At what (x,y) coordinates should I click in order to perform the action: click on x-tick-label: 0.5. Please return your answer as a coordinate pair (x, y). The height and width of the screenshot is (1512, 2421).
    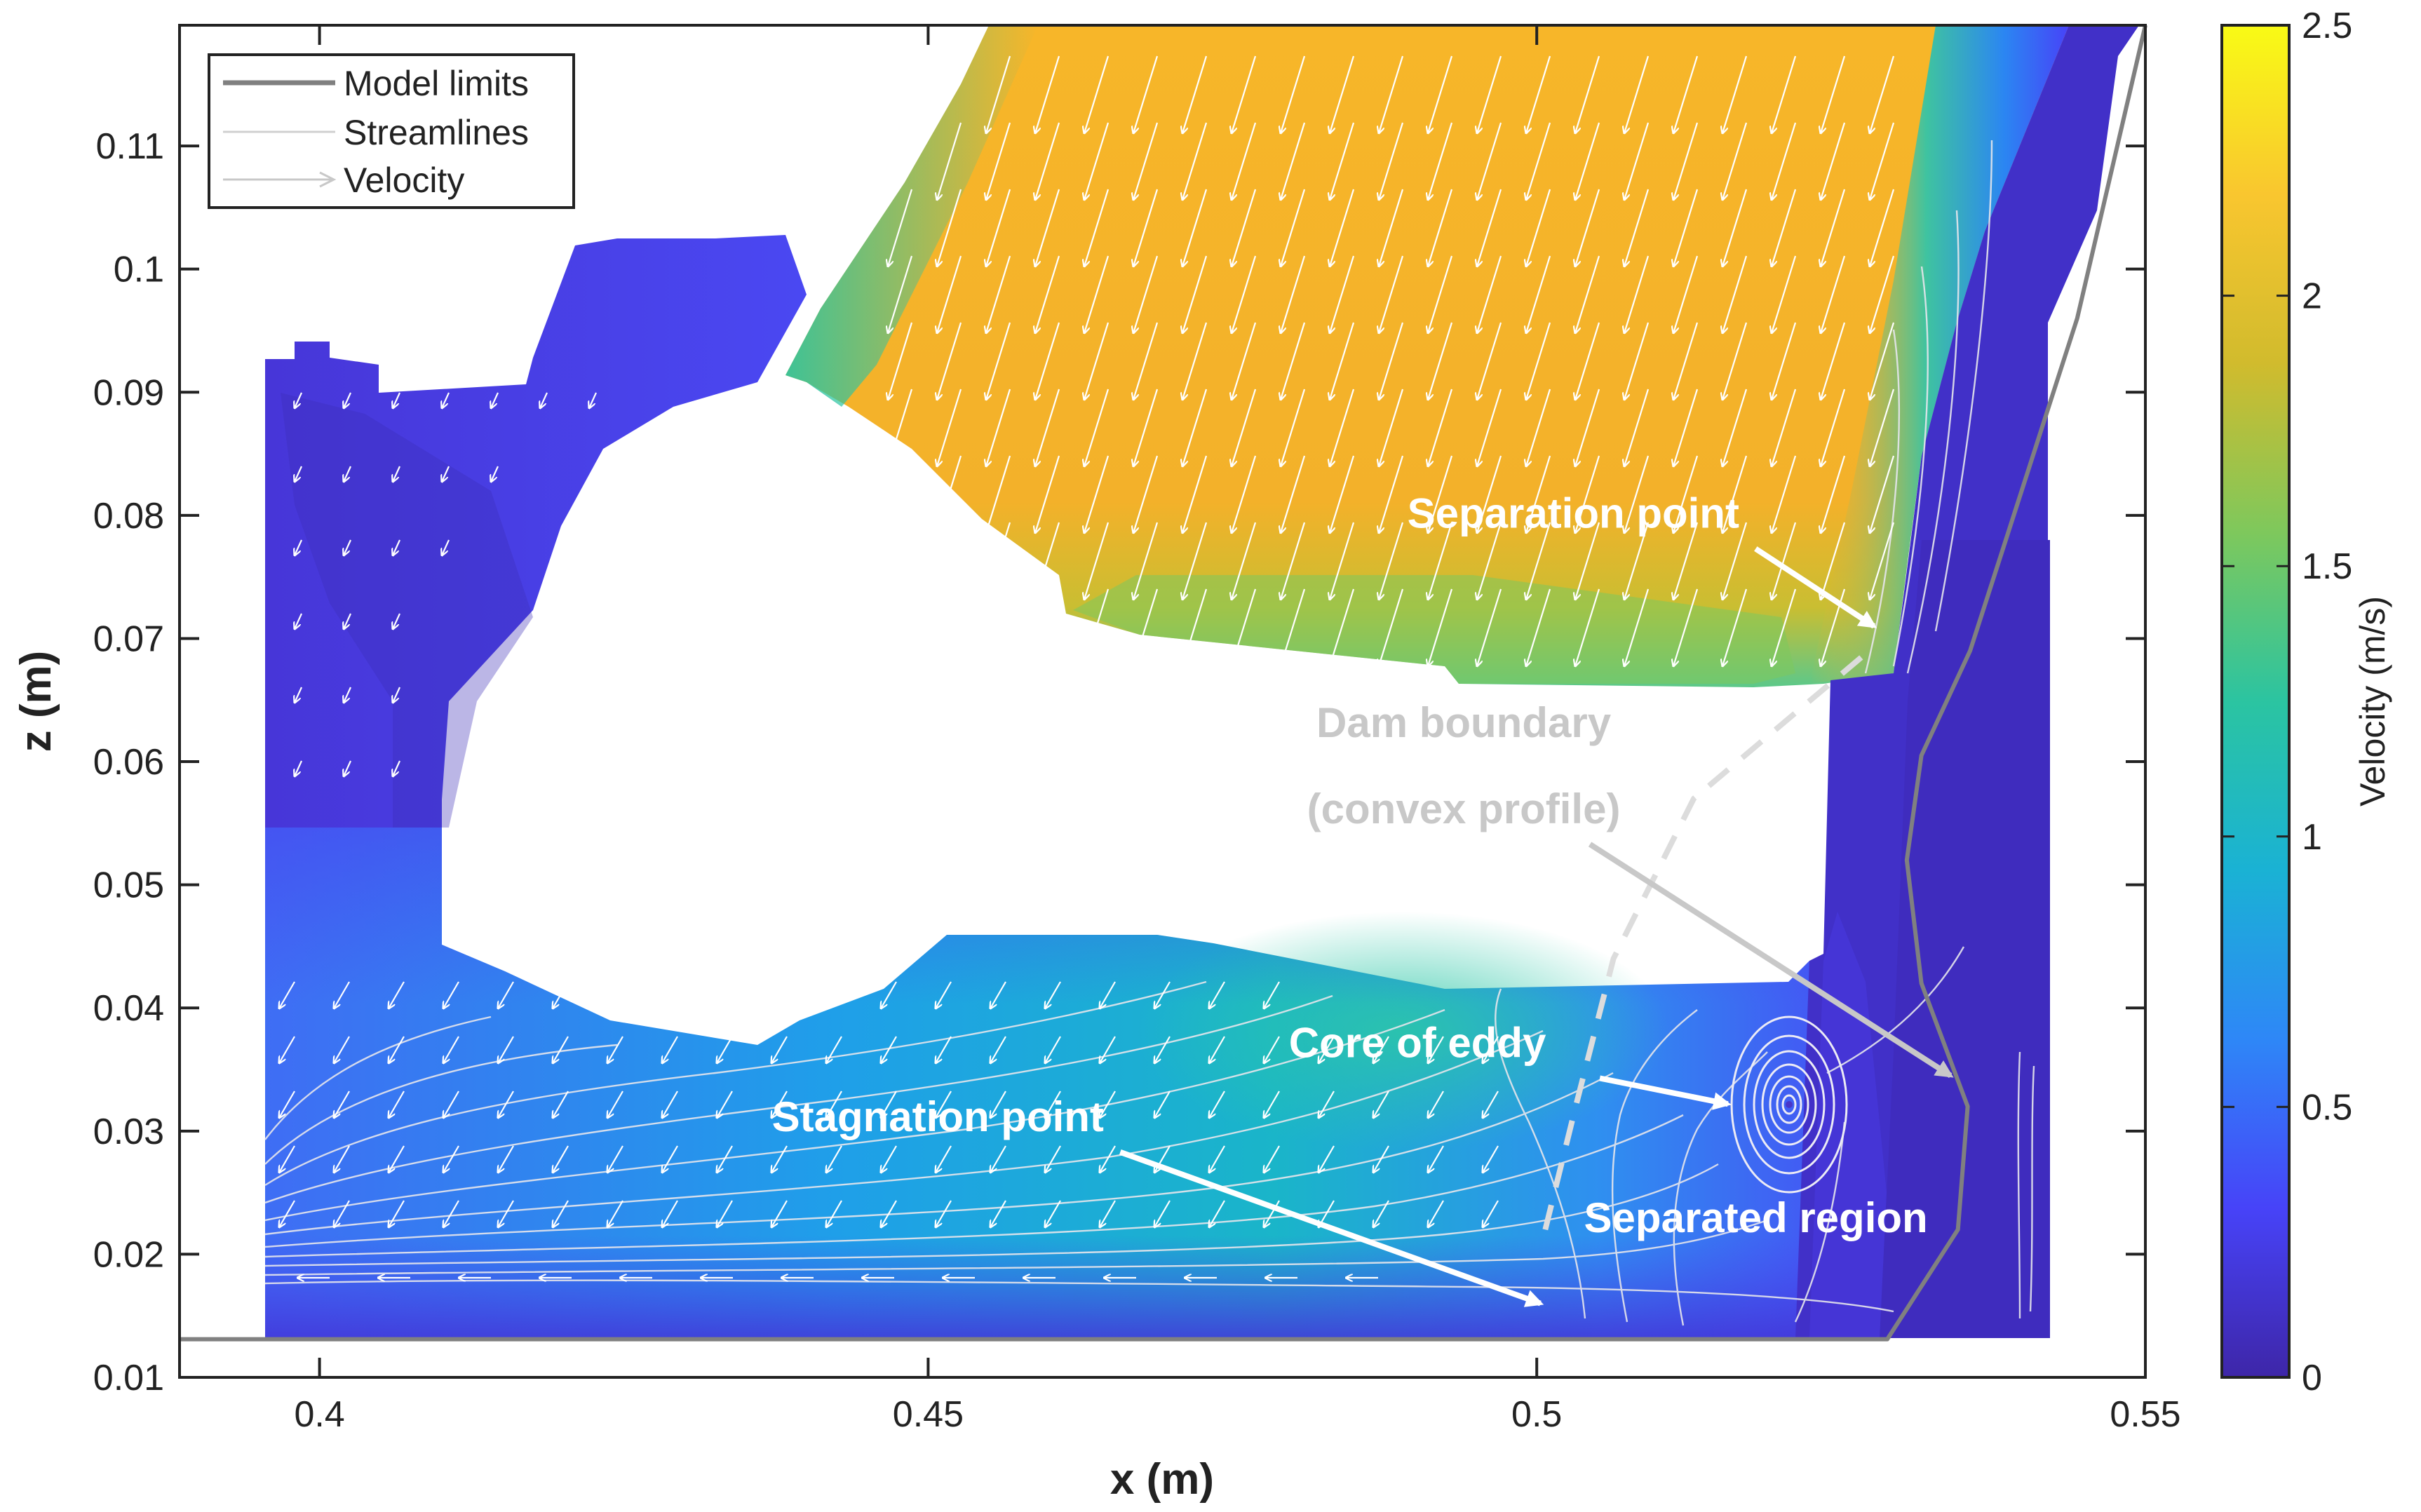
    Looking at the image, I should click on (1536, 1414).